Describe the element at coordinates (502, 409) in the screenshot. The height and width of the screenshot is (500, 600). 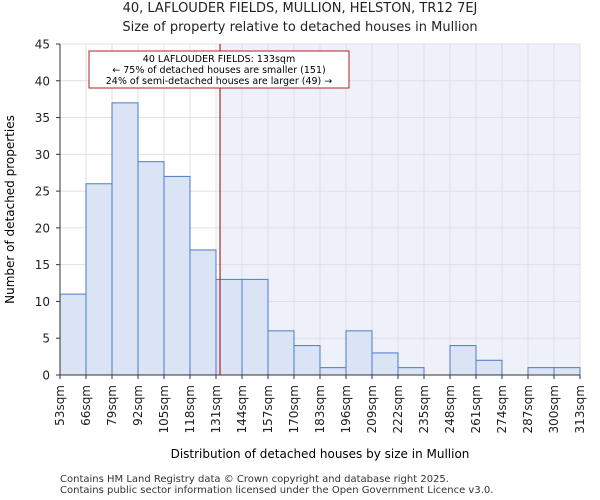
I see `x-tick-label: 274sqm` at that location.